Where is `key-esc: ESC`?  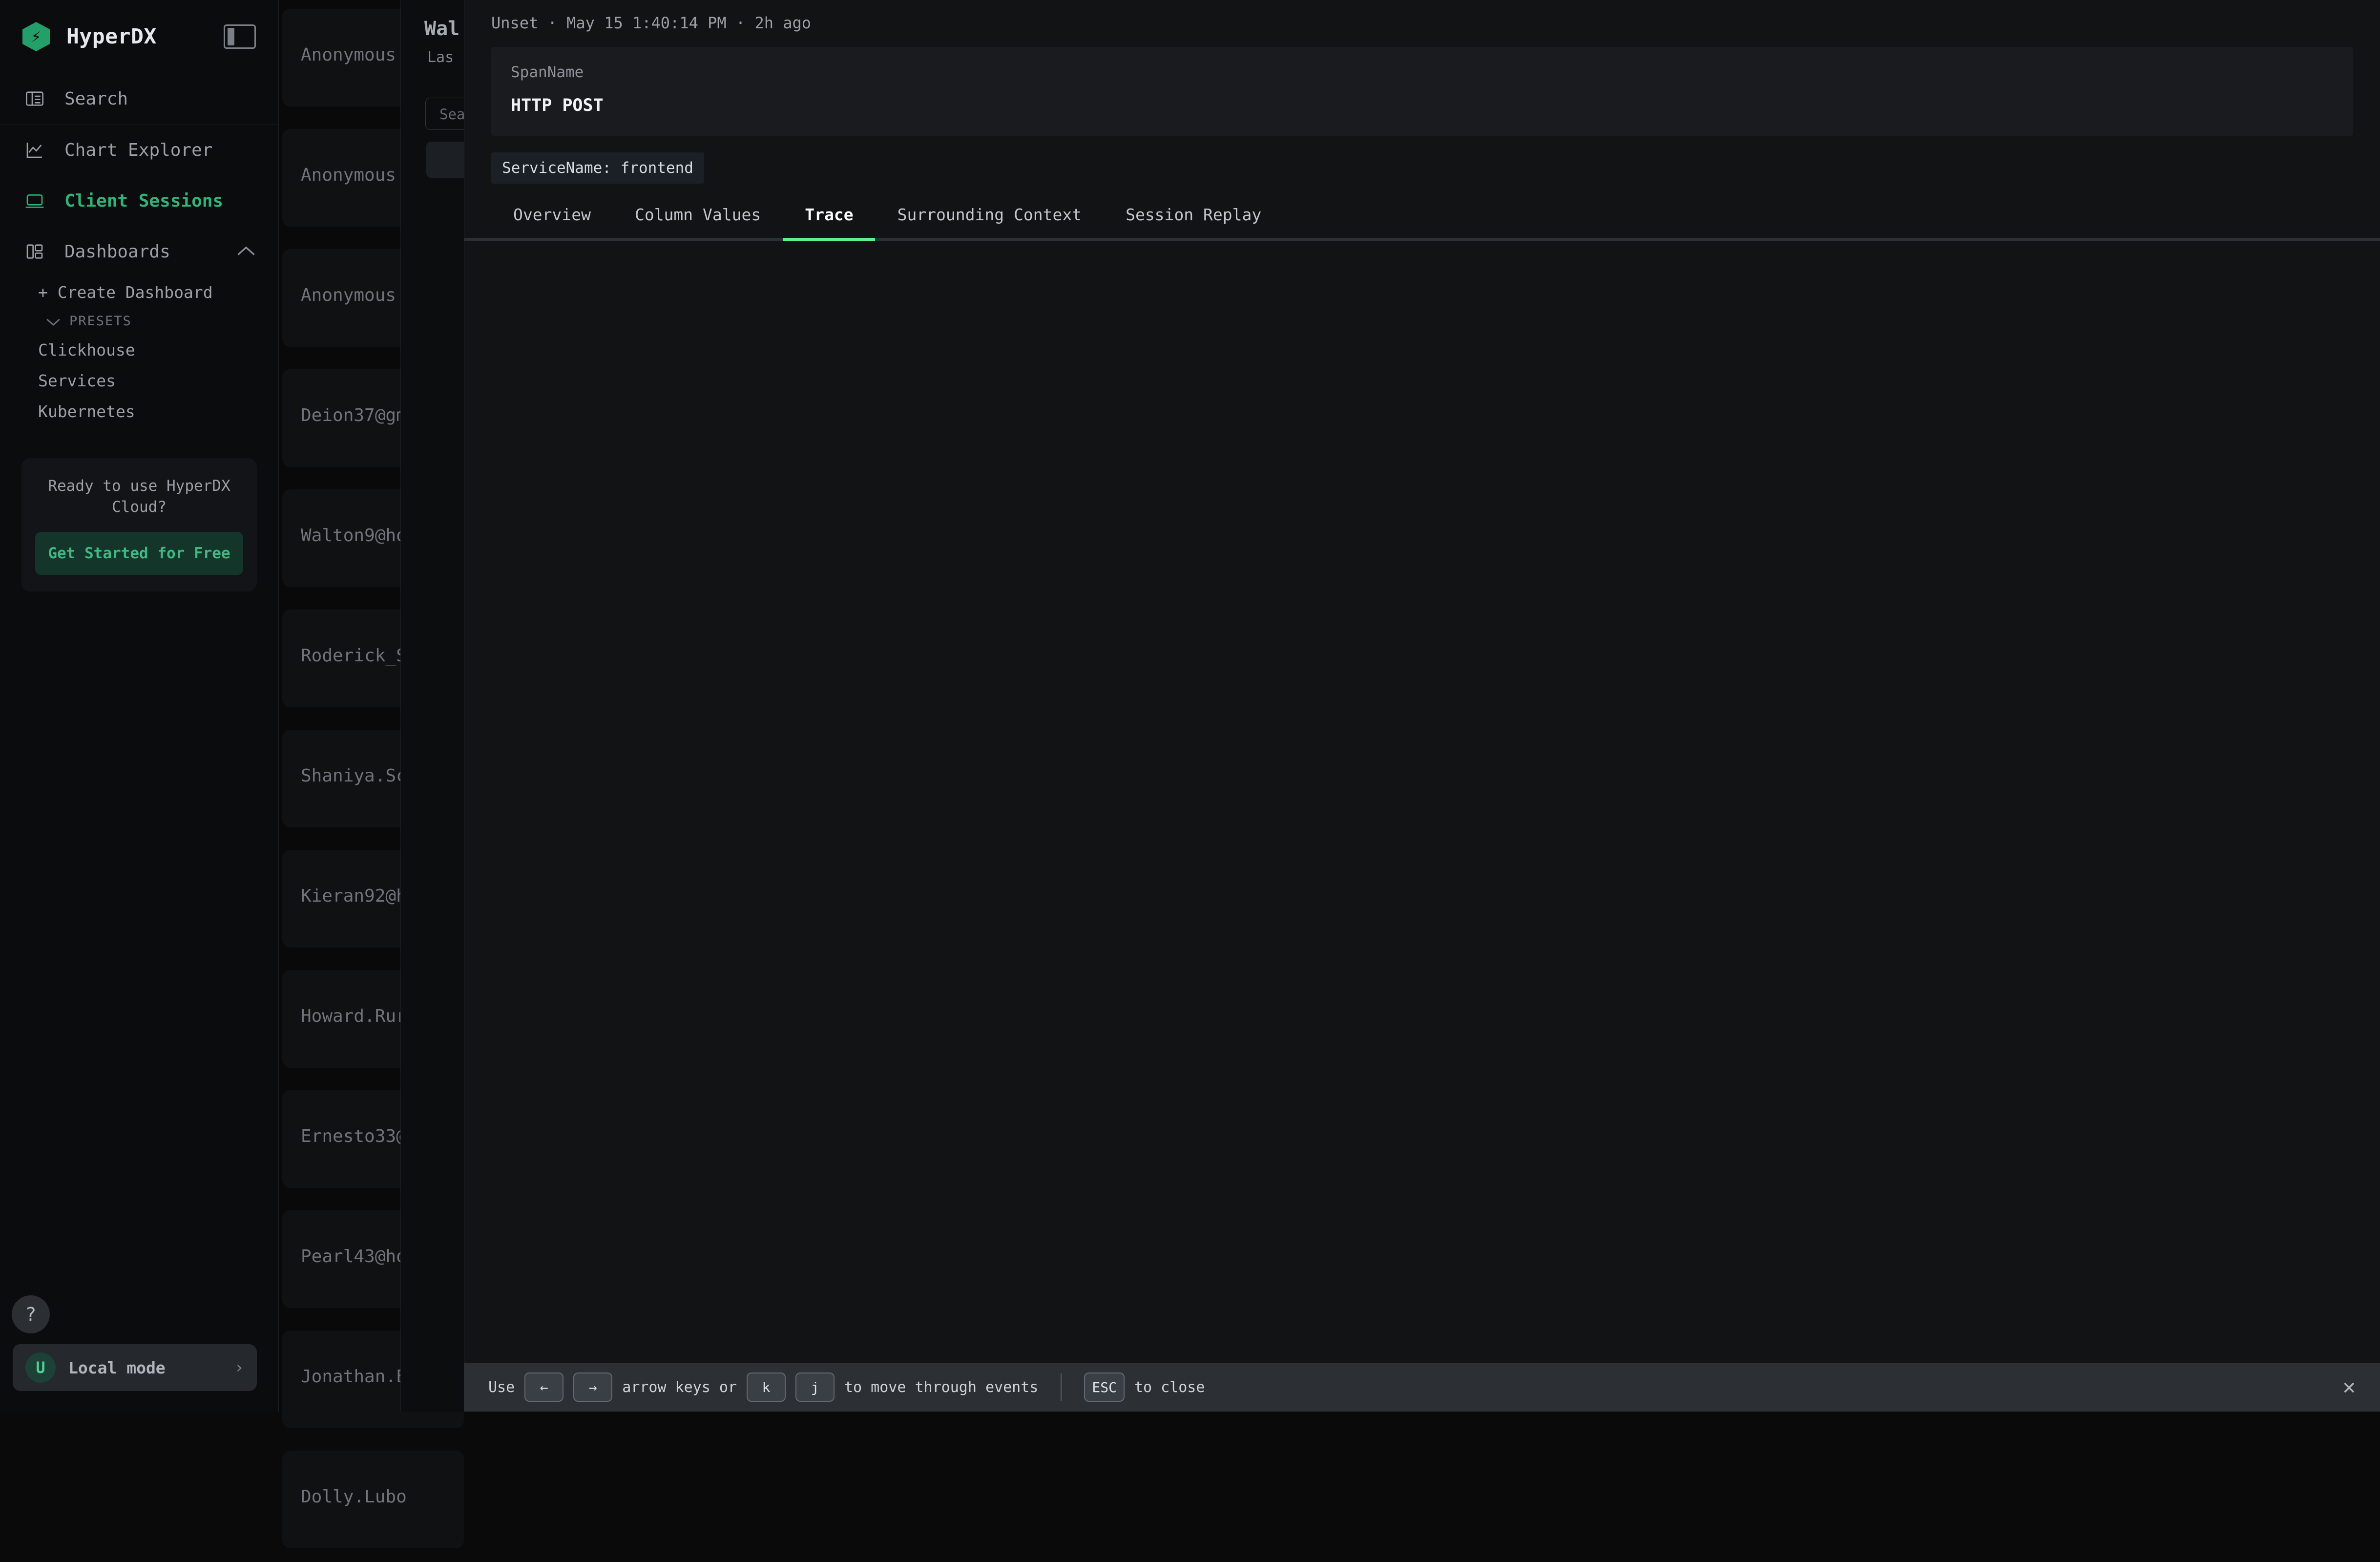
key-esc: ESC is located at coordinates (1104, 1387).